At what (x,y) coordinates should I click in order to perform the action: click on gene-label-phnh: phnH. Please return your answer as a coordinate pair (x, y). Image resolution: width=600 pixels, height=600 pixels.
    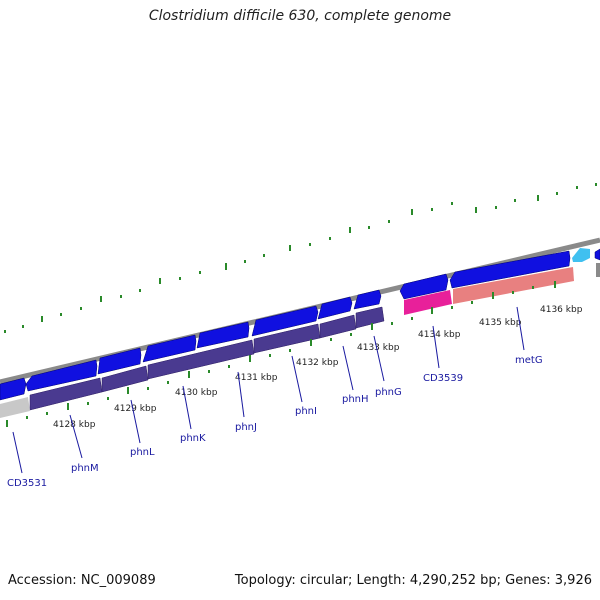
    Looking at the image, I should click on (355, 399).